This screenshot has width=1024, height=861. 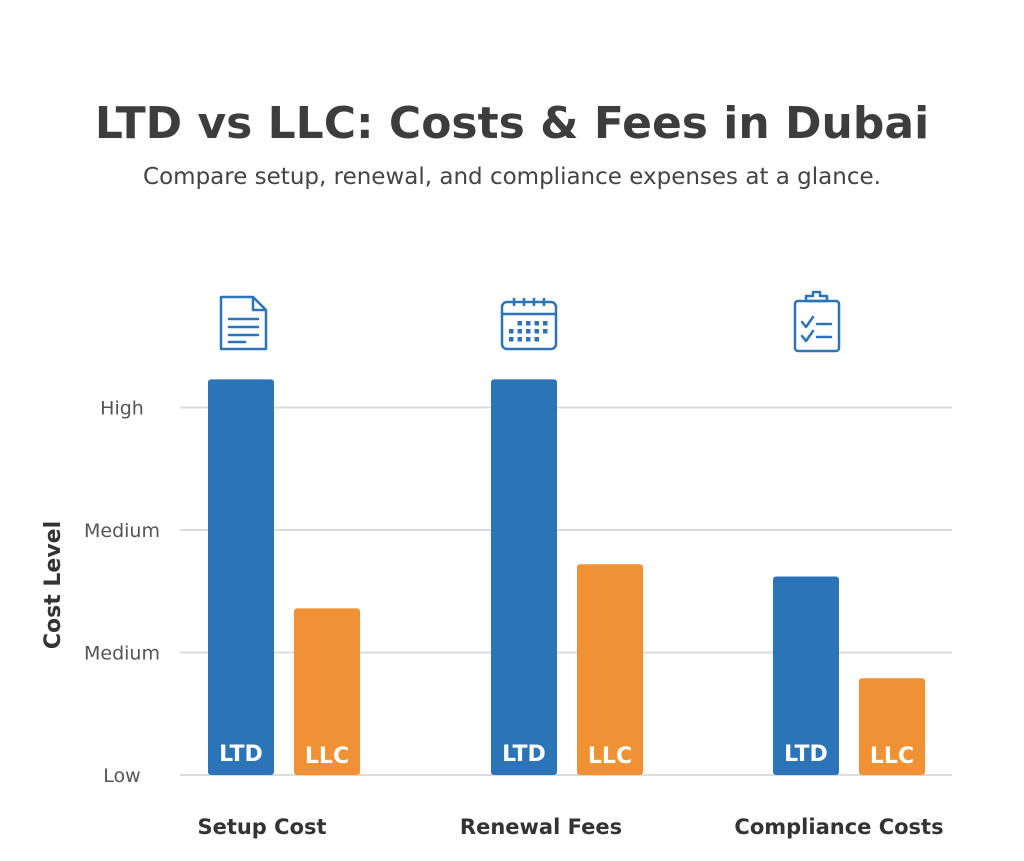 What do you see at coordinates (838, 827) in the screenshot?
I see `x-tick-label: Compliance Costs` at bounding box center [838, 827].